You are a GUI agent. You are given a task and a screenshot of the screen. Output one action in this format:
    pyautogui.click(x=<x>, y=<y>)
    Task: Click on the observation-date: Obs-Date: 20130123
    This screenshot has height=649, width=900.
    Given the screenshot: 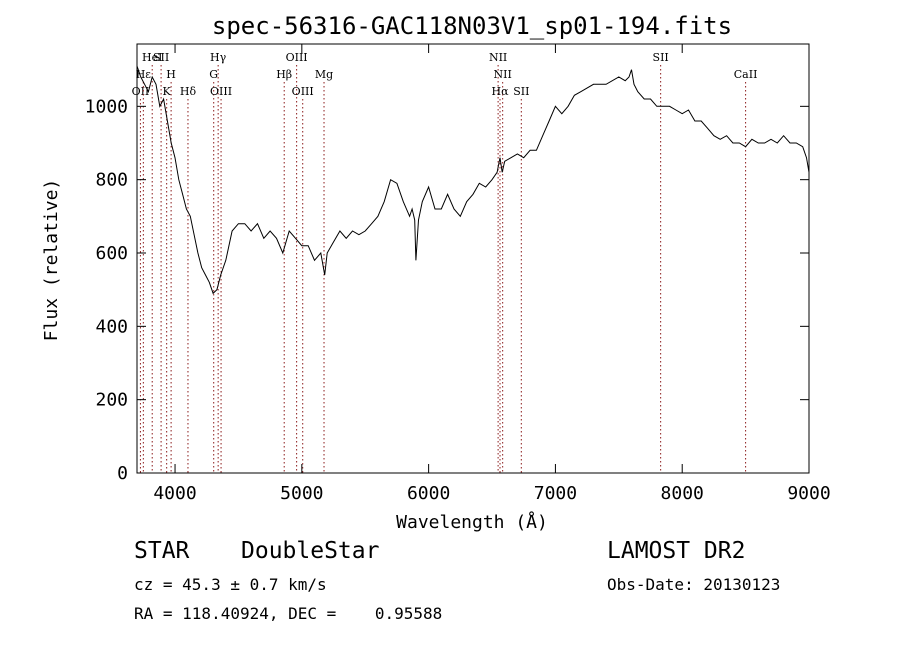 What is the action you would take?
    pyautogui.click(x=694, y=584)
    